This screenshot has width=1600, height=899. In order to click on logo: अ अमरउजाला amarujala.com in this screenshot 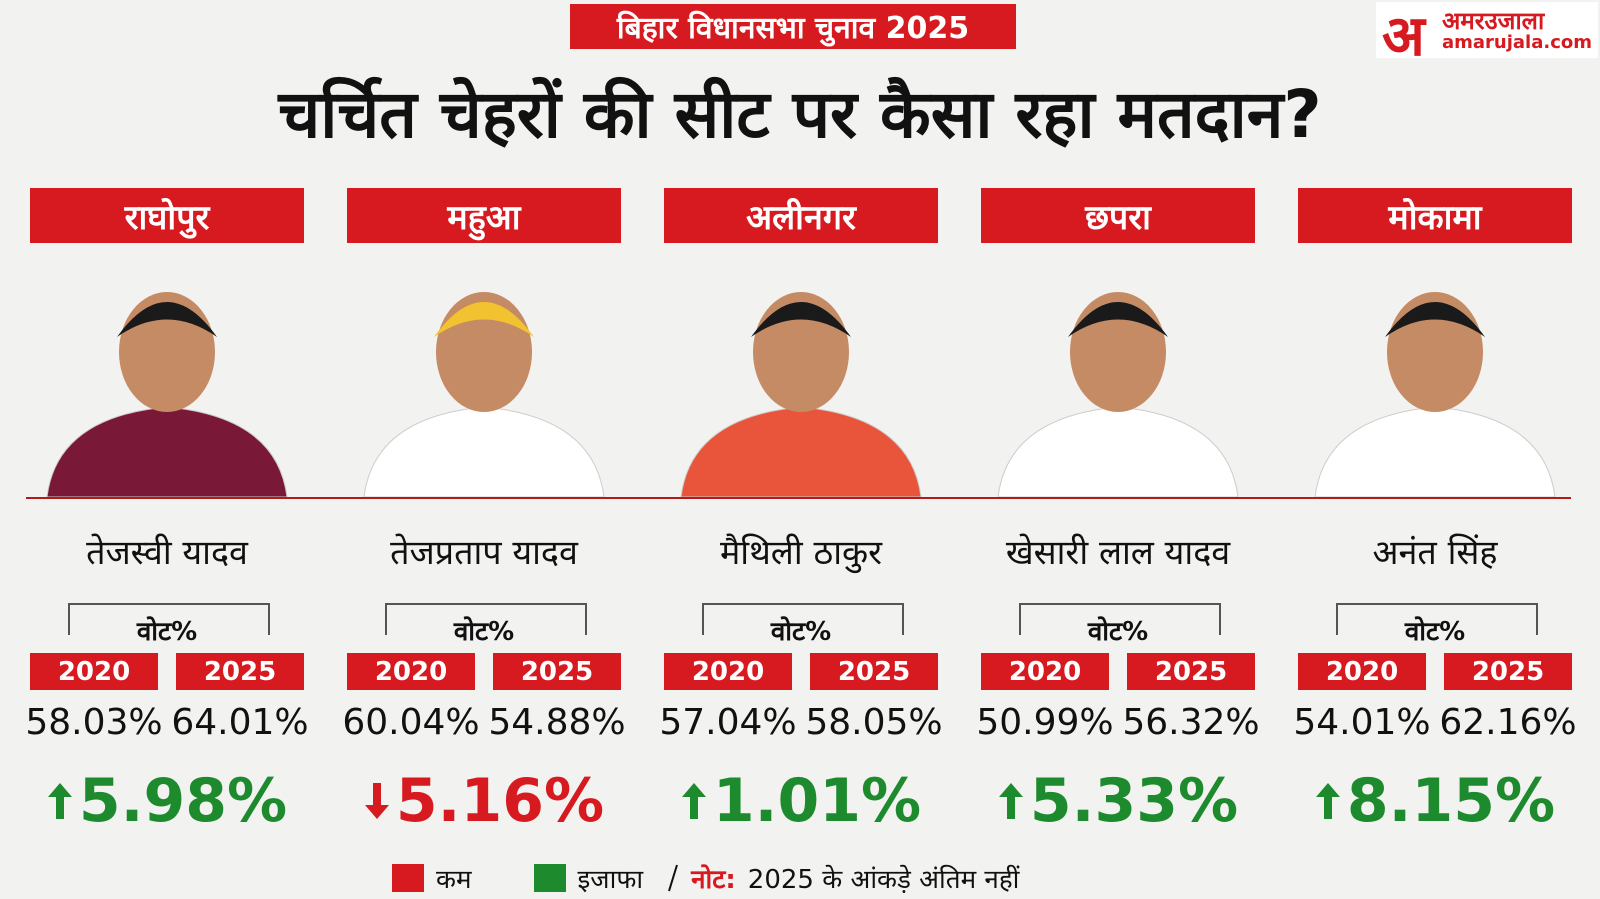, I will do `click(1487, 35)`.